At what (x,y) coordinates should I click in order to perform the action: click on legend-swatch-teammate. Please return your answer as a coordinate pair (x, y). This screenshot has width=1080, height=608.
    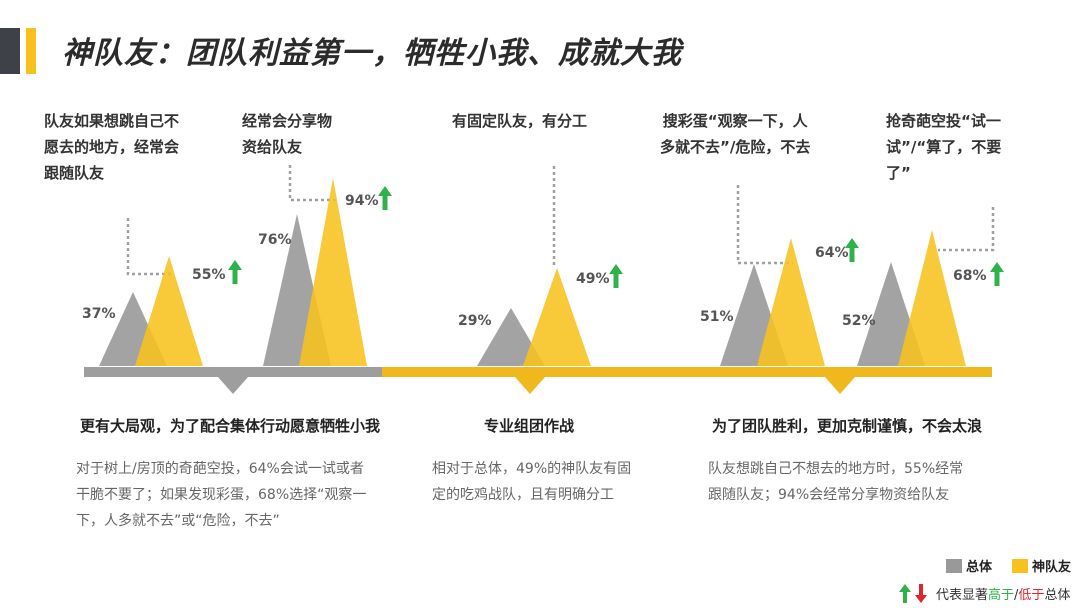
    Looking at the image, I should click on (1020, 566).